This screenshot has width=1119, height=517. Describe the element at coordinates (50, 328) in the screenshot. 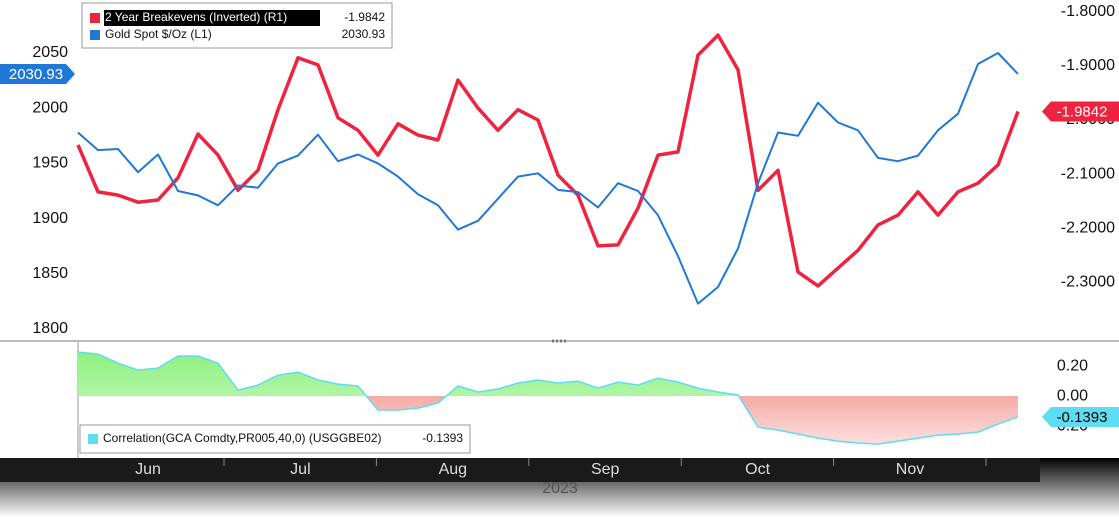

I see `y-tick-label: 1800` at that location.